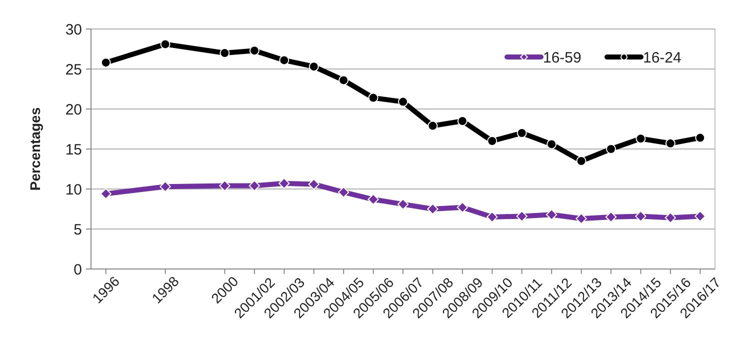  I want to click on y-tick-label: 20, so click(73, 109).